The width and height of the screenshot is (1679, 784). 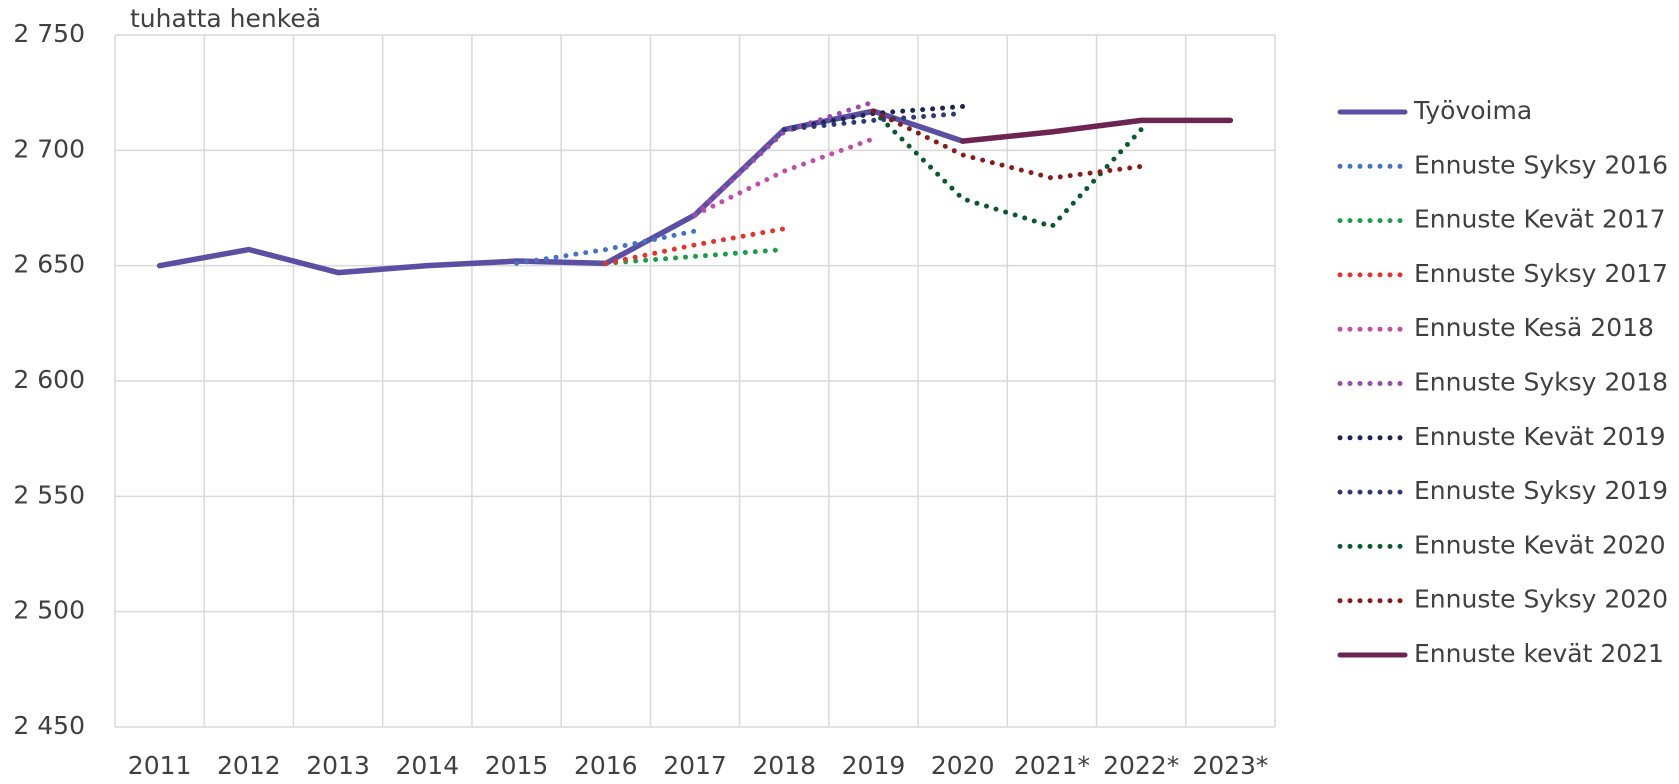 I want to click on legend-label: Työvoima, so click(x=1472, y=110).